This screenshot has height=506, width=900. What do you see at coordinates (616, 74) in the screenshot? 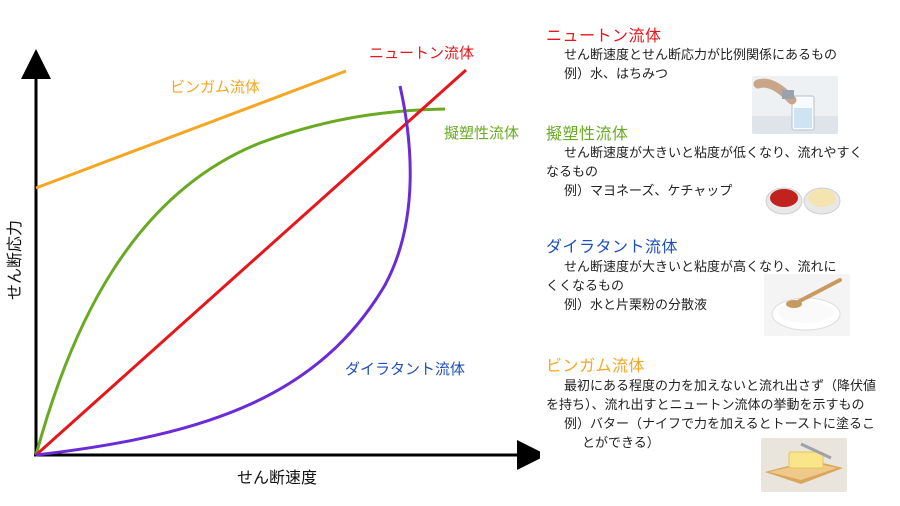
I see `section-example: 例）水、はちみつ` at bounding box center [616, 74].